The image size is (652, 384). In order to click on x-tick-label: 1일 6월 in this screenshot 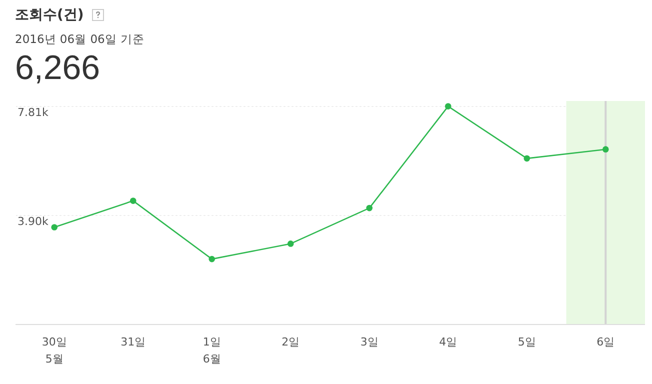, I will do `click(211, 351)`.